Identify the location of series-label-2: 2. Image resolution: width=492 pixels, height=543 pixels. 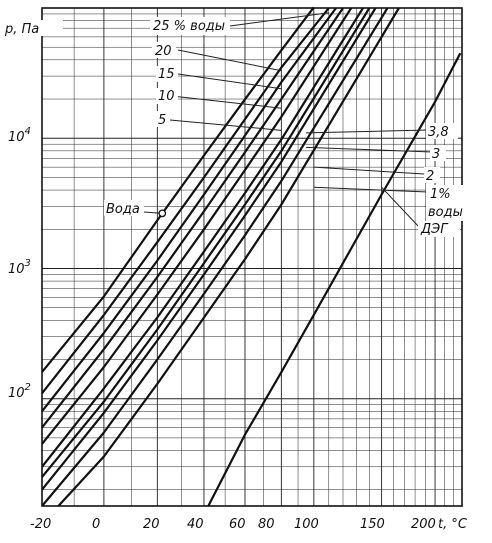
(430, 176).